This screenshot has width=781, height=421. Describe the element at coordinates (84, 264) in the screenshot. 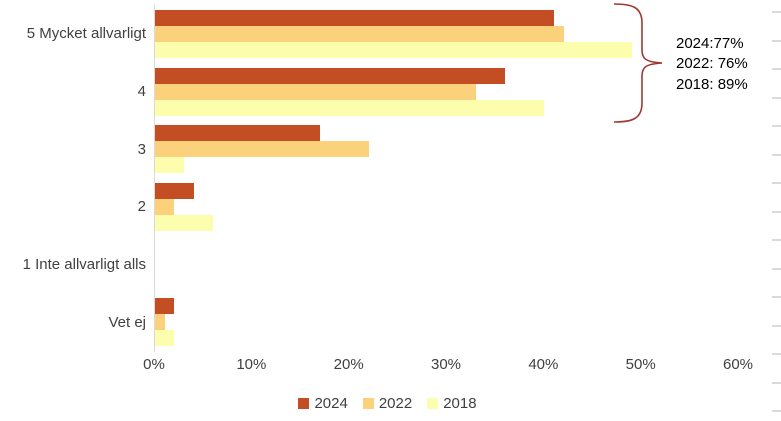

I see `category-label: 1 Inte allvarligt alls` at that location.